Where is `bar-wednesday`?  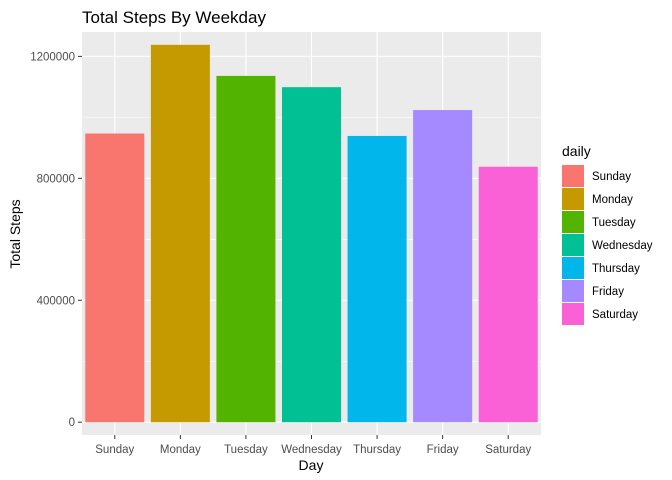
bar-wednesday is located at coordinates (311, 255).